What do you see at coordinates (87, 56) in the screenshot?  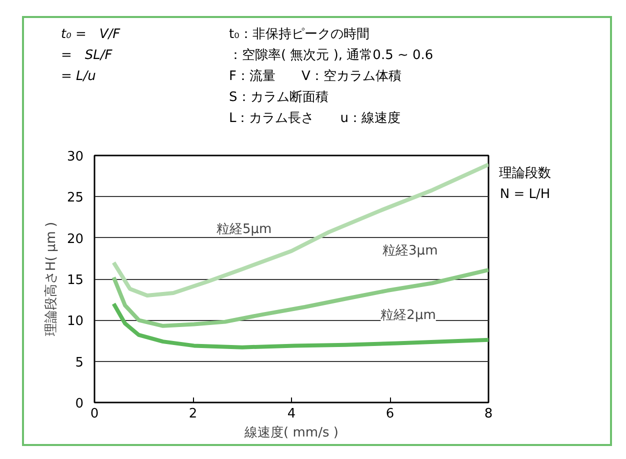 I see `text: = SL/F` at bounding box center [87, 56].